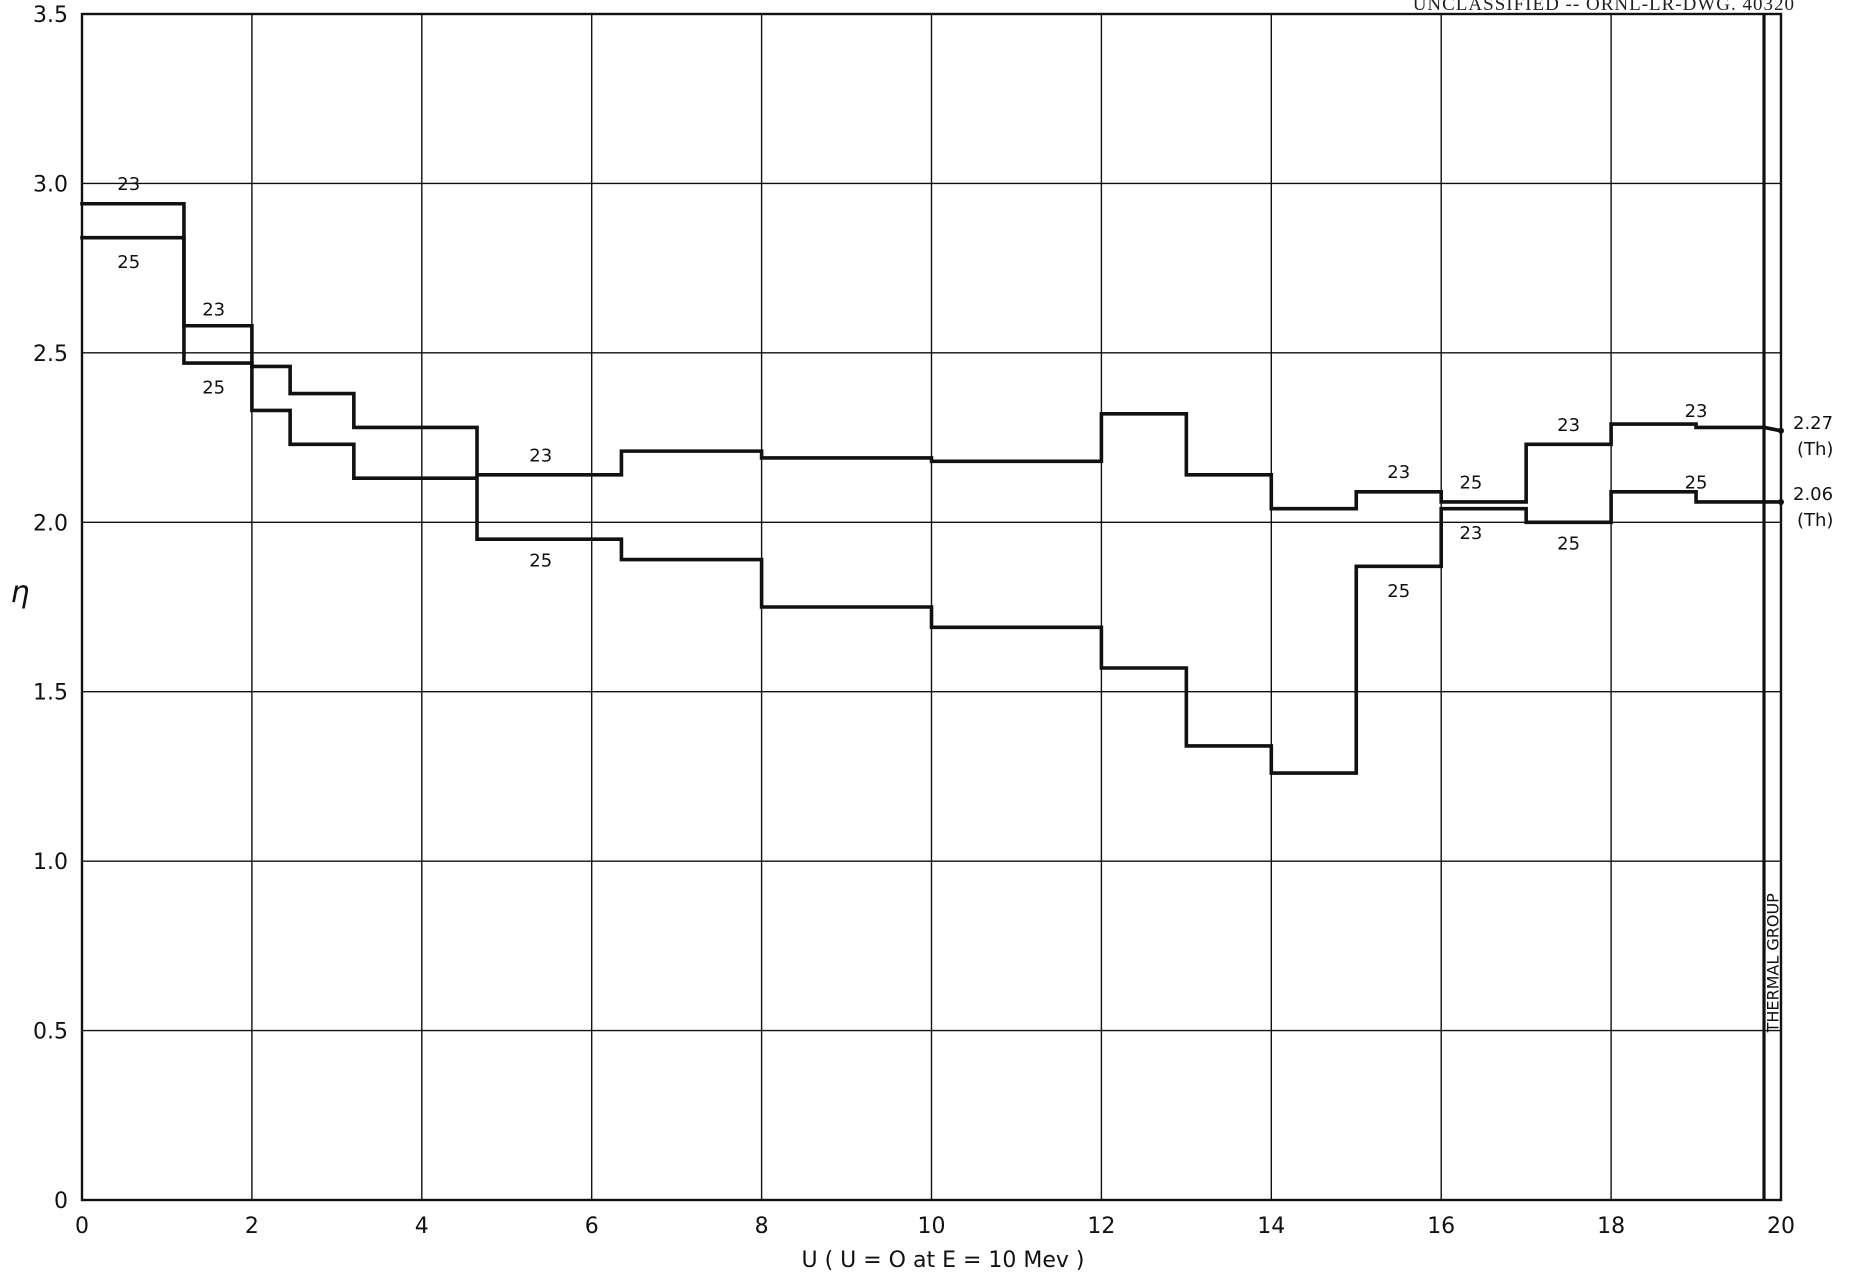 This screenshot has height=1279, width=1856. I want to click on x-tick-label: 12, so click(1101, 1226).